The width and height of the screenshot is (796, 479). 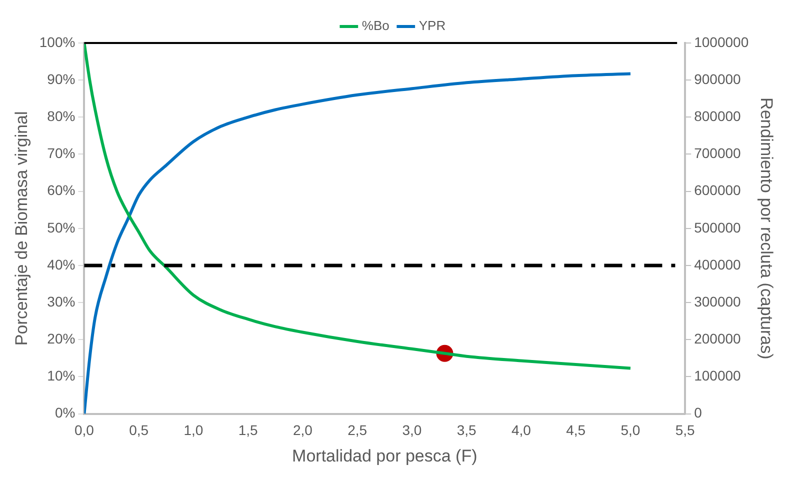 What do you see at coordinates (718, 264) in the screenshot?
I see `y2-tick-label: 400000` at bounding box center [718, 264].